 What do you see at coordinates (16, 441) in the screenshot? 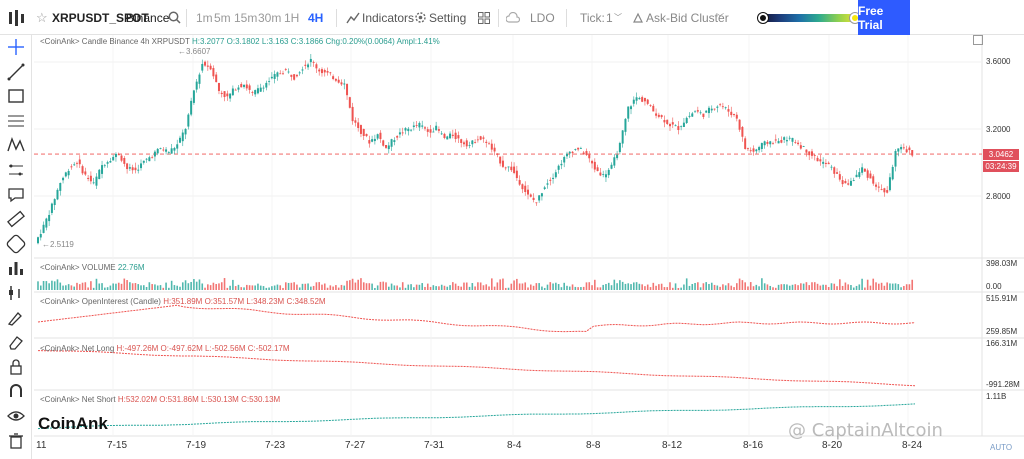
I see `trash-icon` at bounding box center [16, 441].